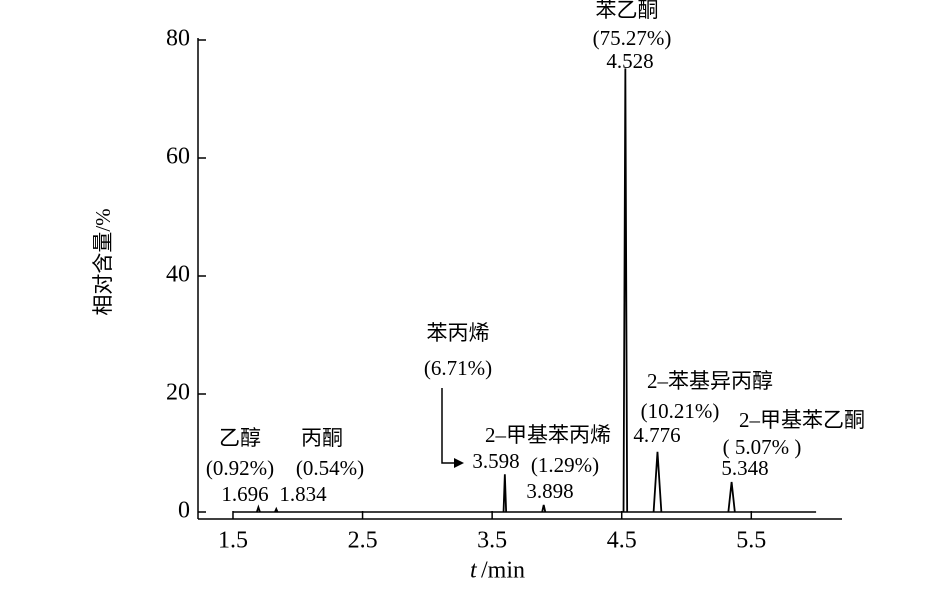 This screenshot has width=945, height=591. I want to click on y-tick-label: 0, so click(184, 511).